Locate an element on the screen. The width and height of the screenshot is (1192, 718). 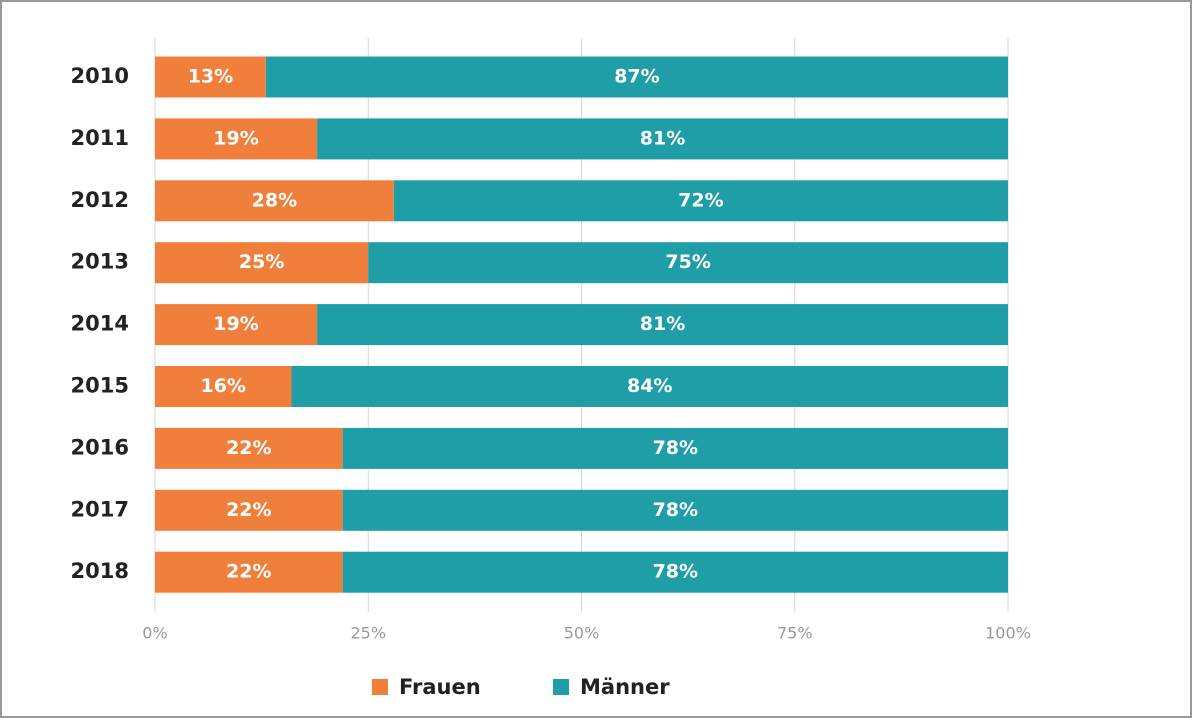
x-tick-label: 100% is located at coordinates (1008, 633).